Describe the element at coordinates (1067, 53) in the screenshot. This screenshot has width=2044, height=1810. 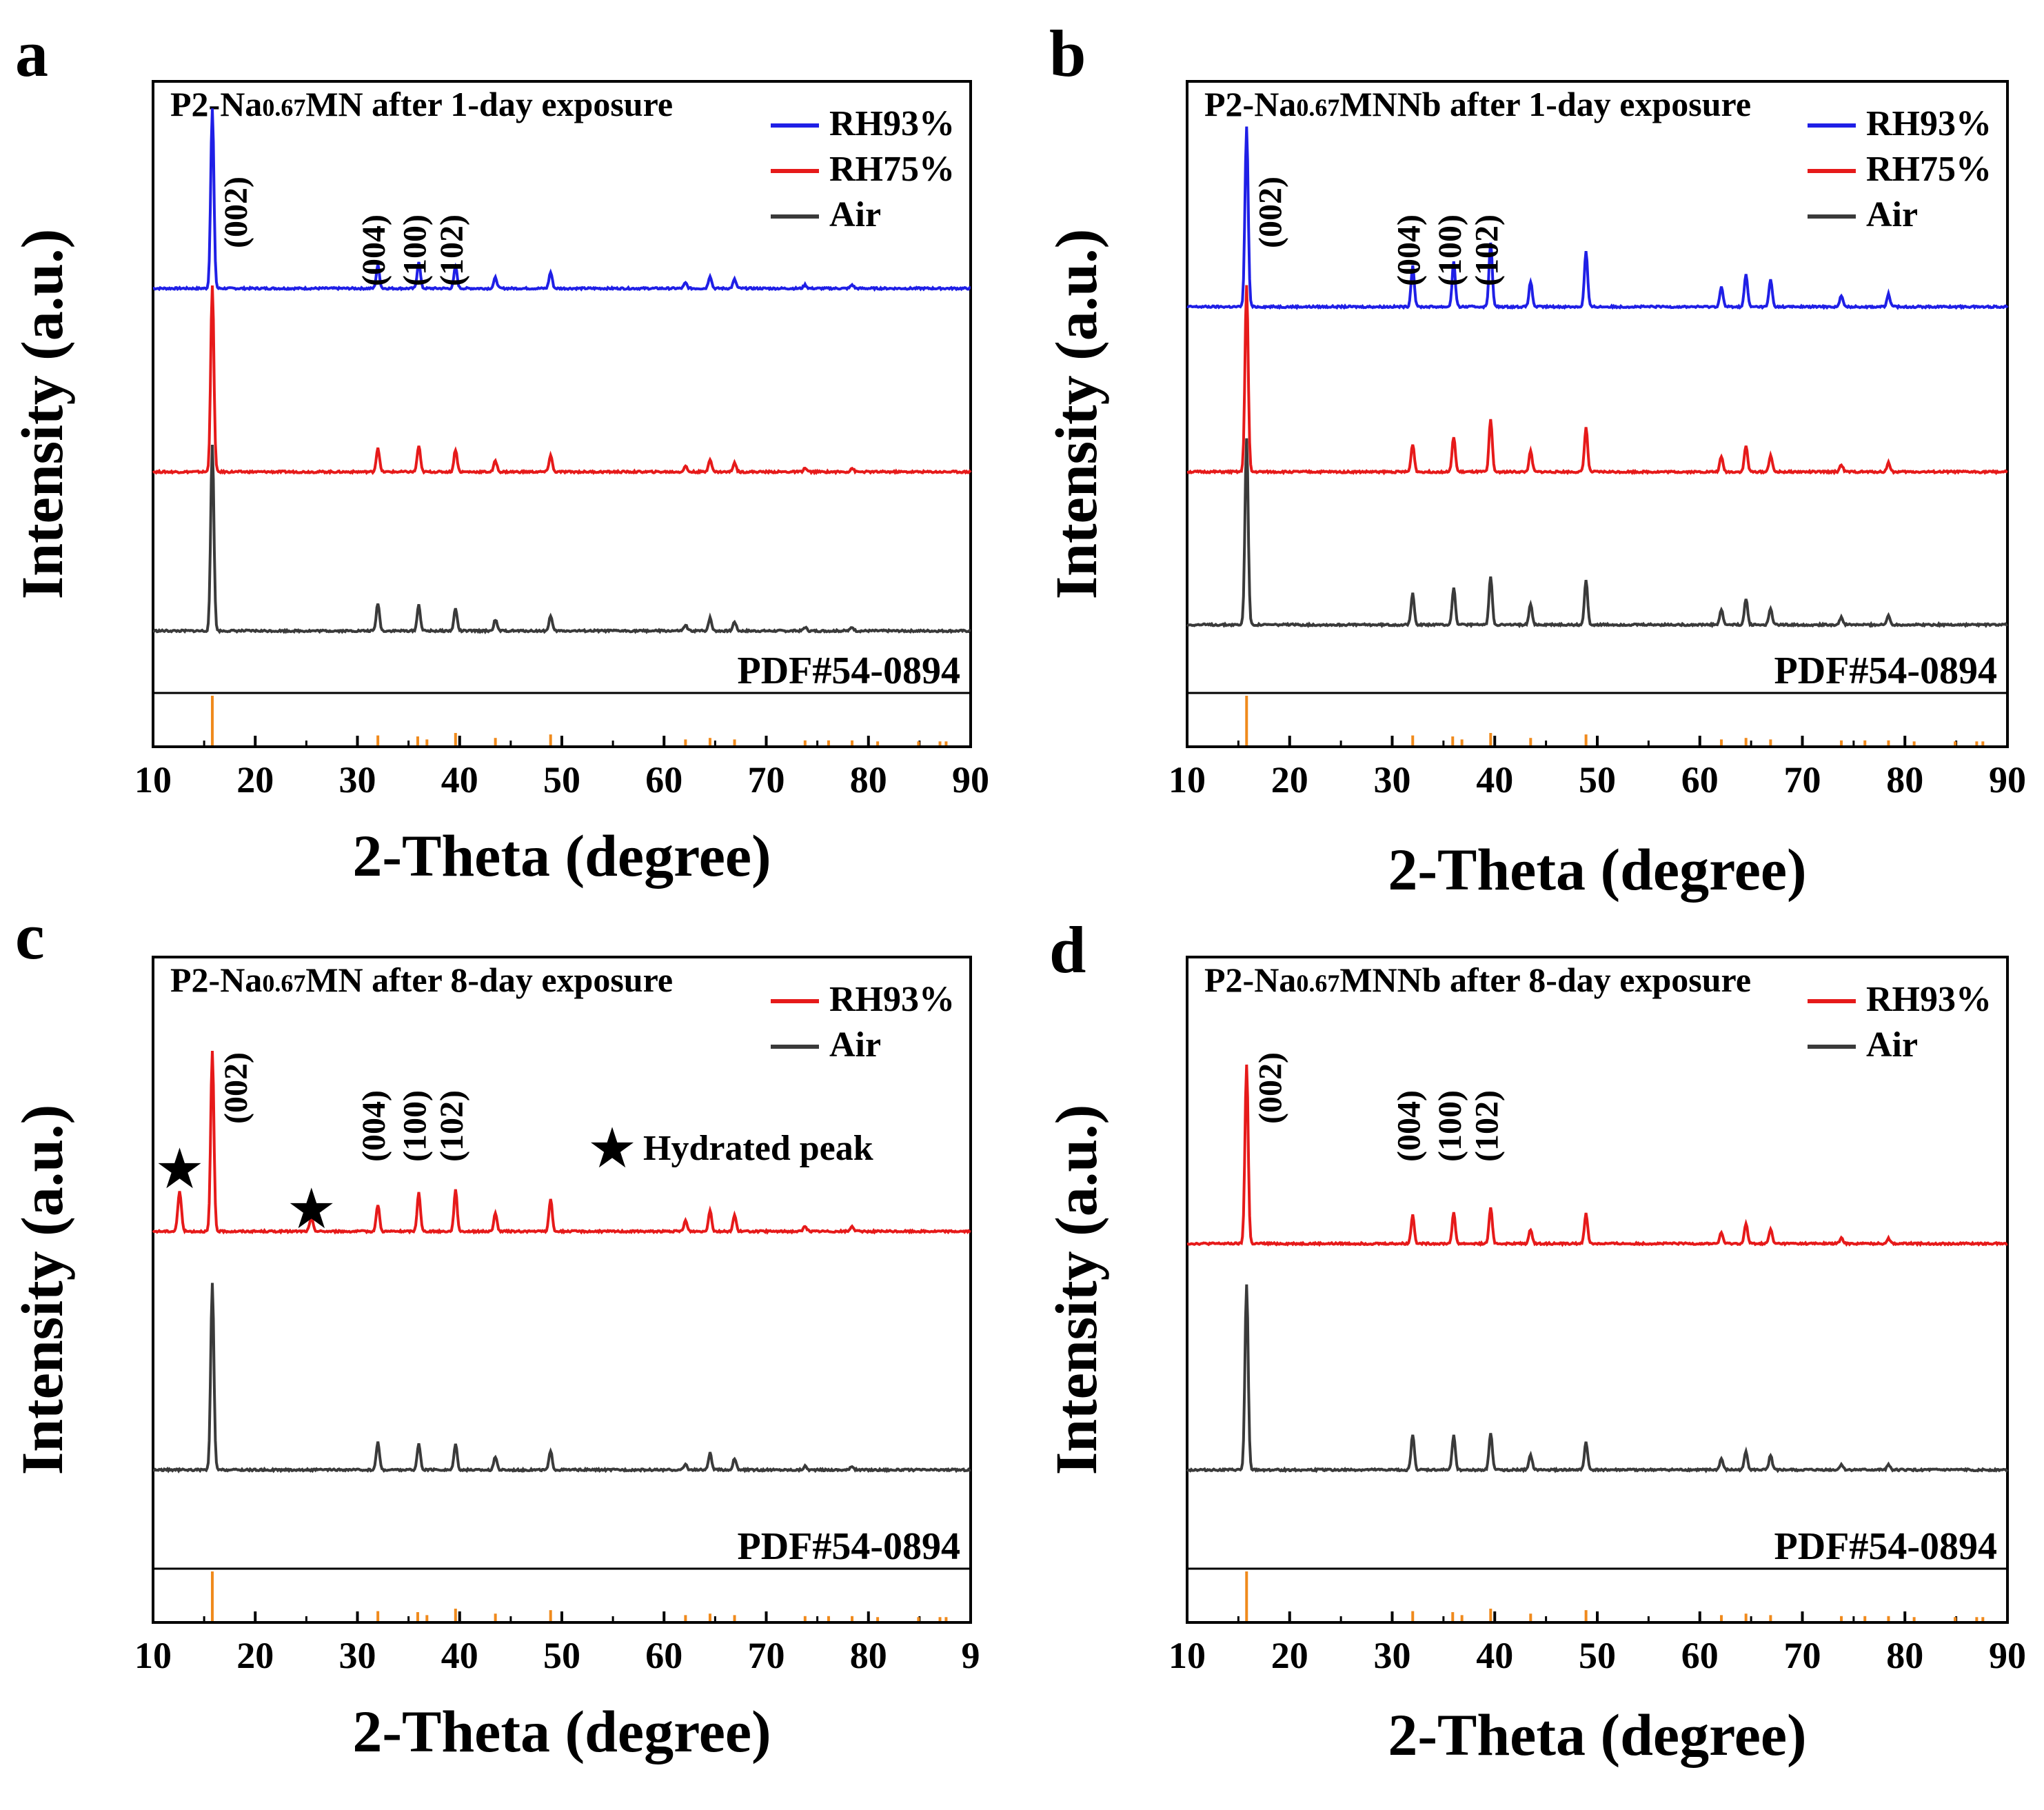
I see `panel-letter: b` at that location.